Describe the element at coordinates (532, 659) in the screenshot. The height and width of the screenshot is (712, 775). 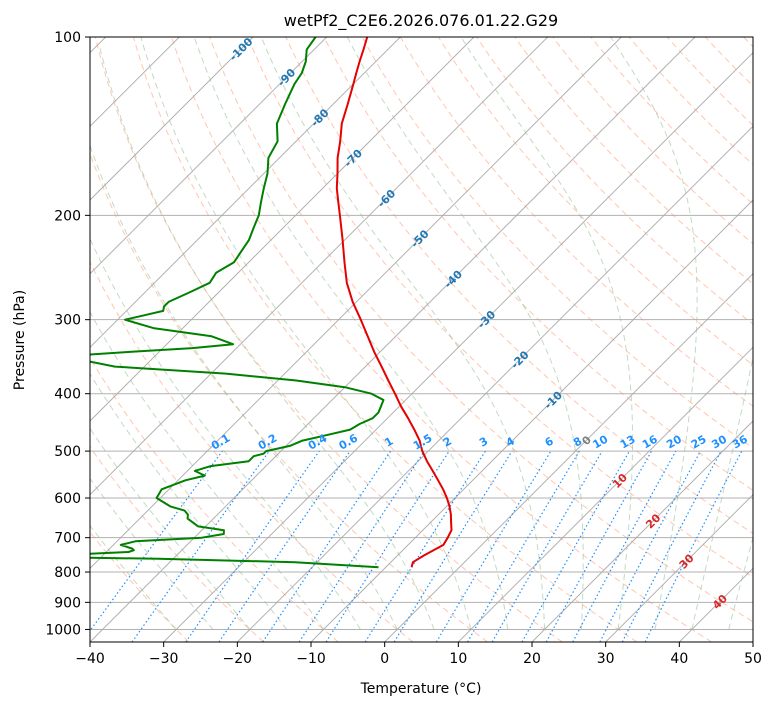
I see `x-tick-label: 20` at that location.